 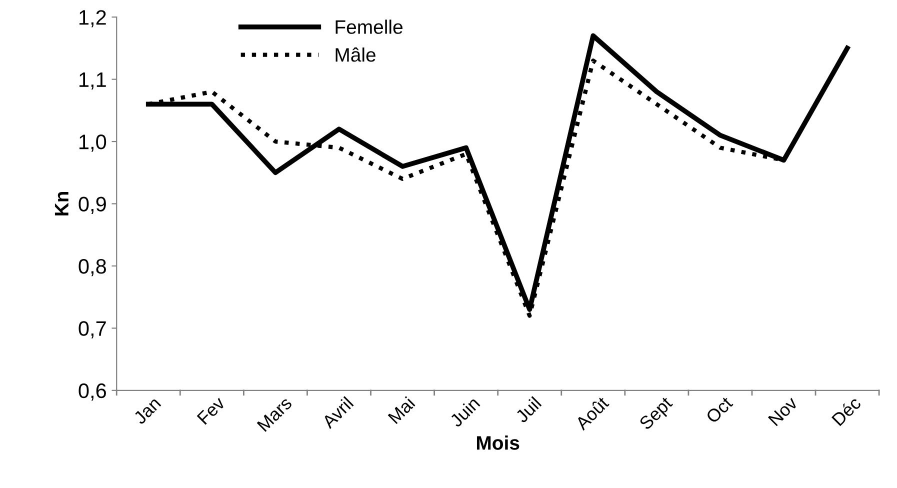 What do you see at coordinates (783, 411) in the screenshot?
I see `x-tick-label: Nov` at bounding box center [783, 411].